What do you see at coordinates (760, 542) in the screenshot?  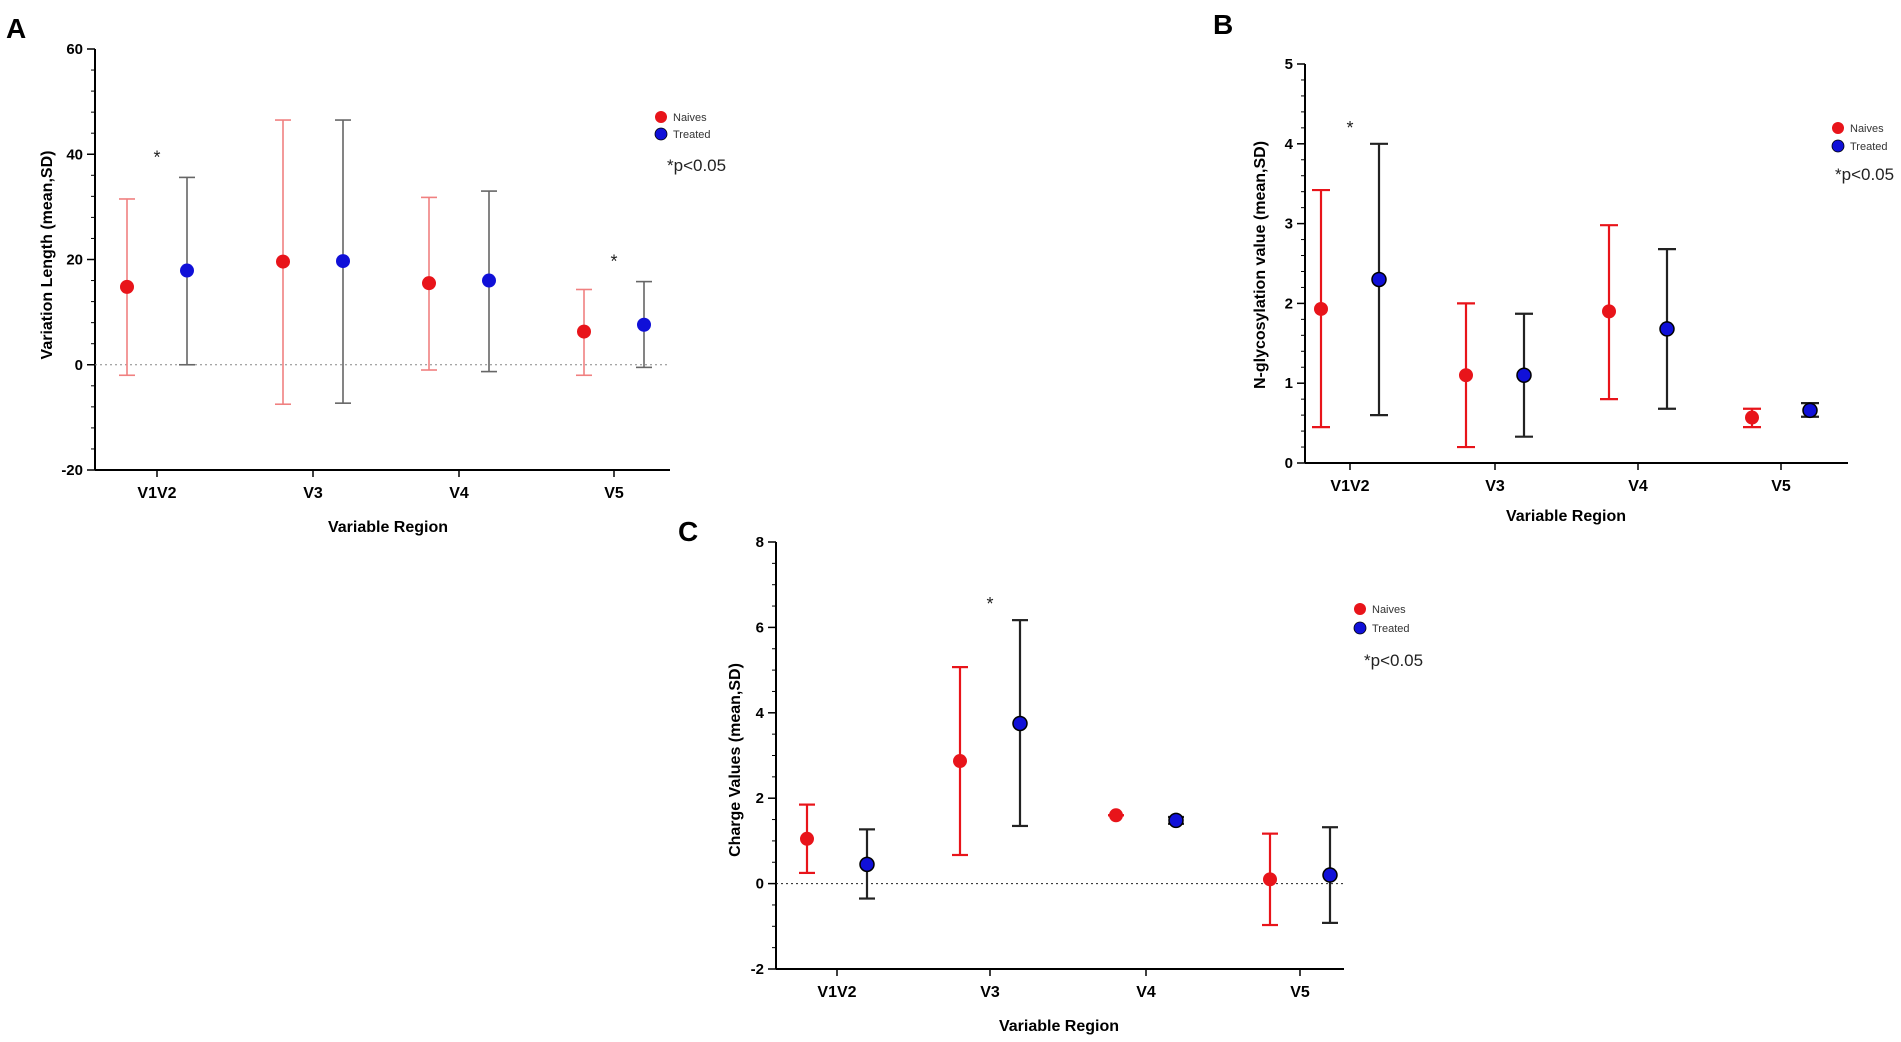 I see `y-tick-label: 8` at bounding box center [760, 542].